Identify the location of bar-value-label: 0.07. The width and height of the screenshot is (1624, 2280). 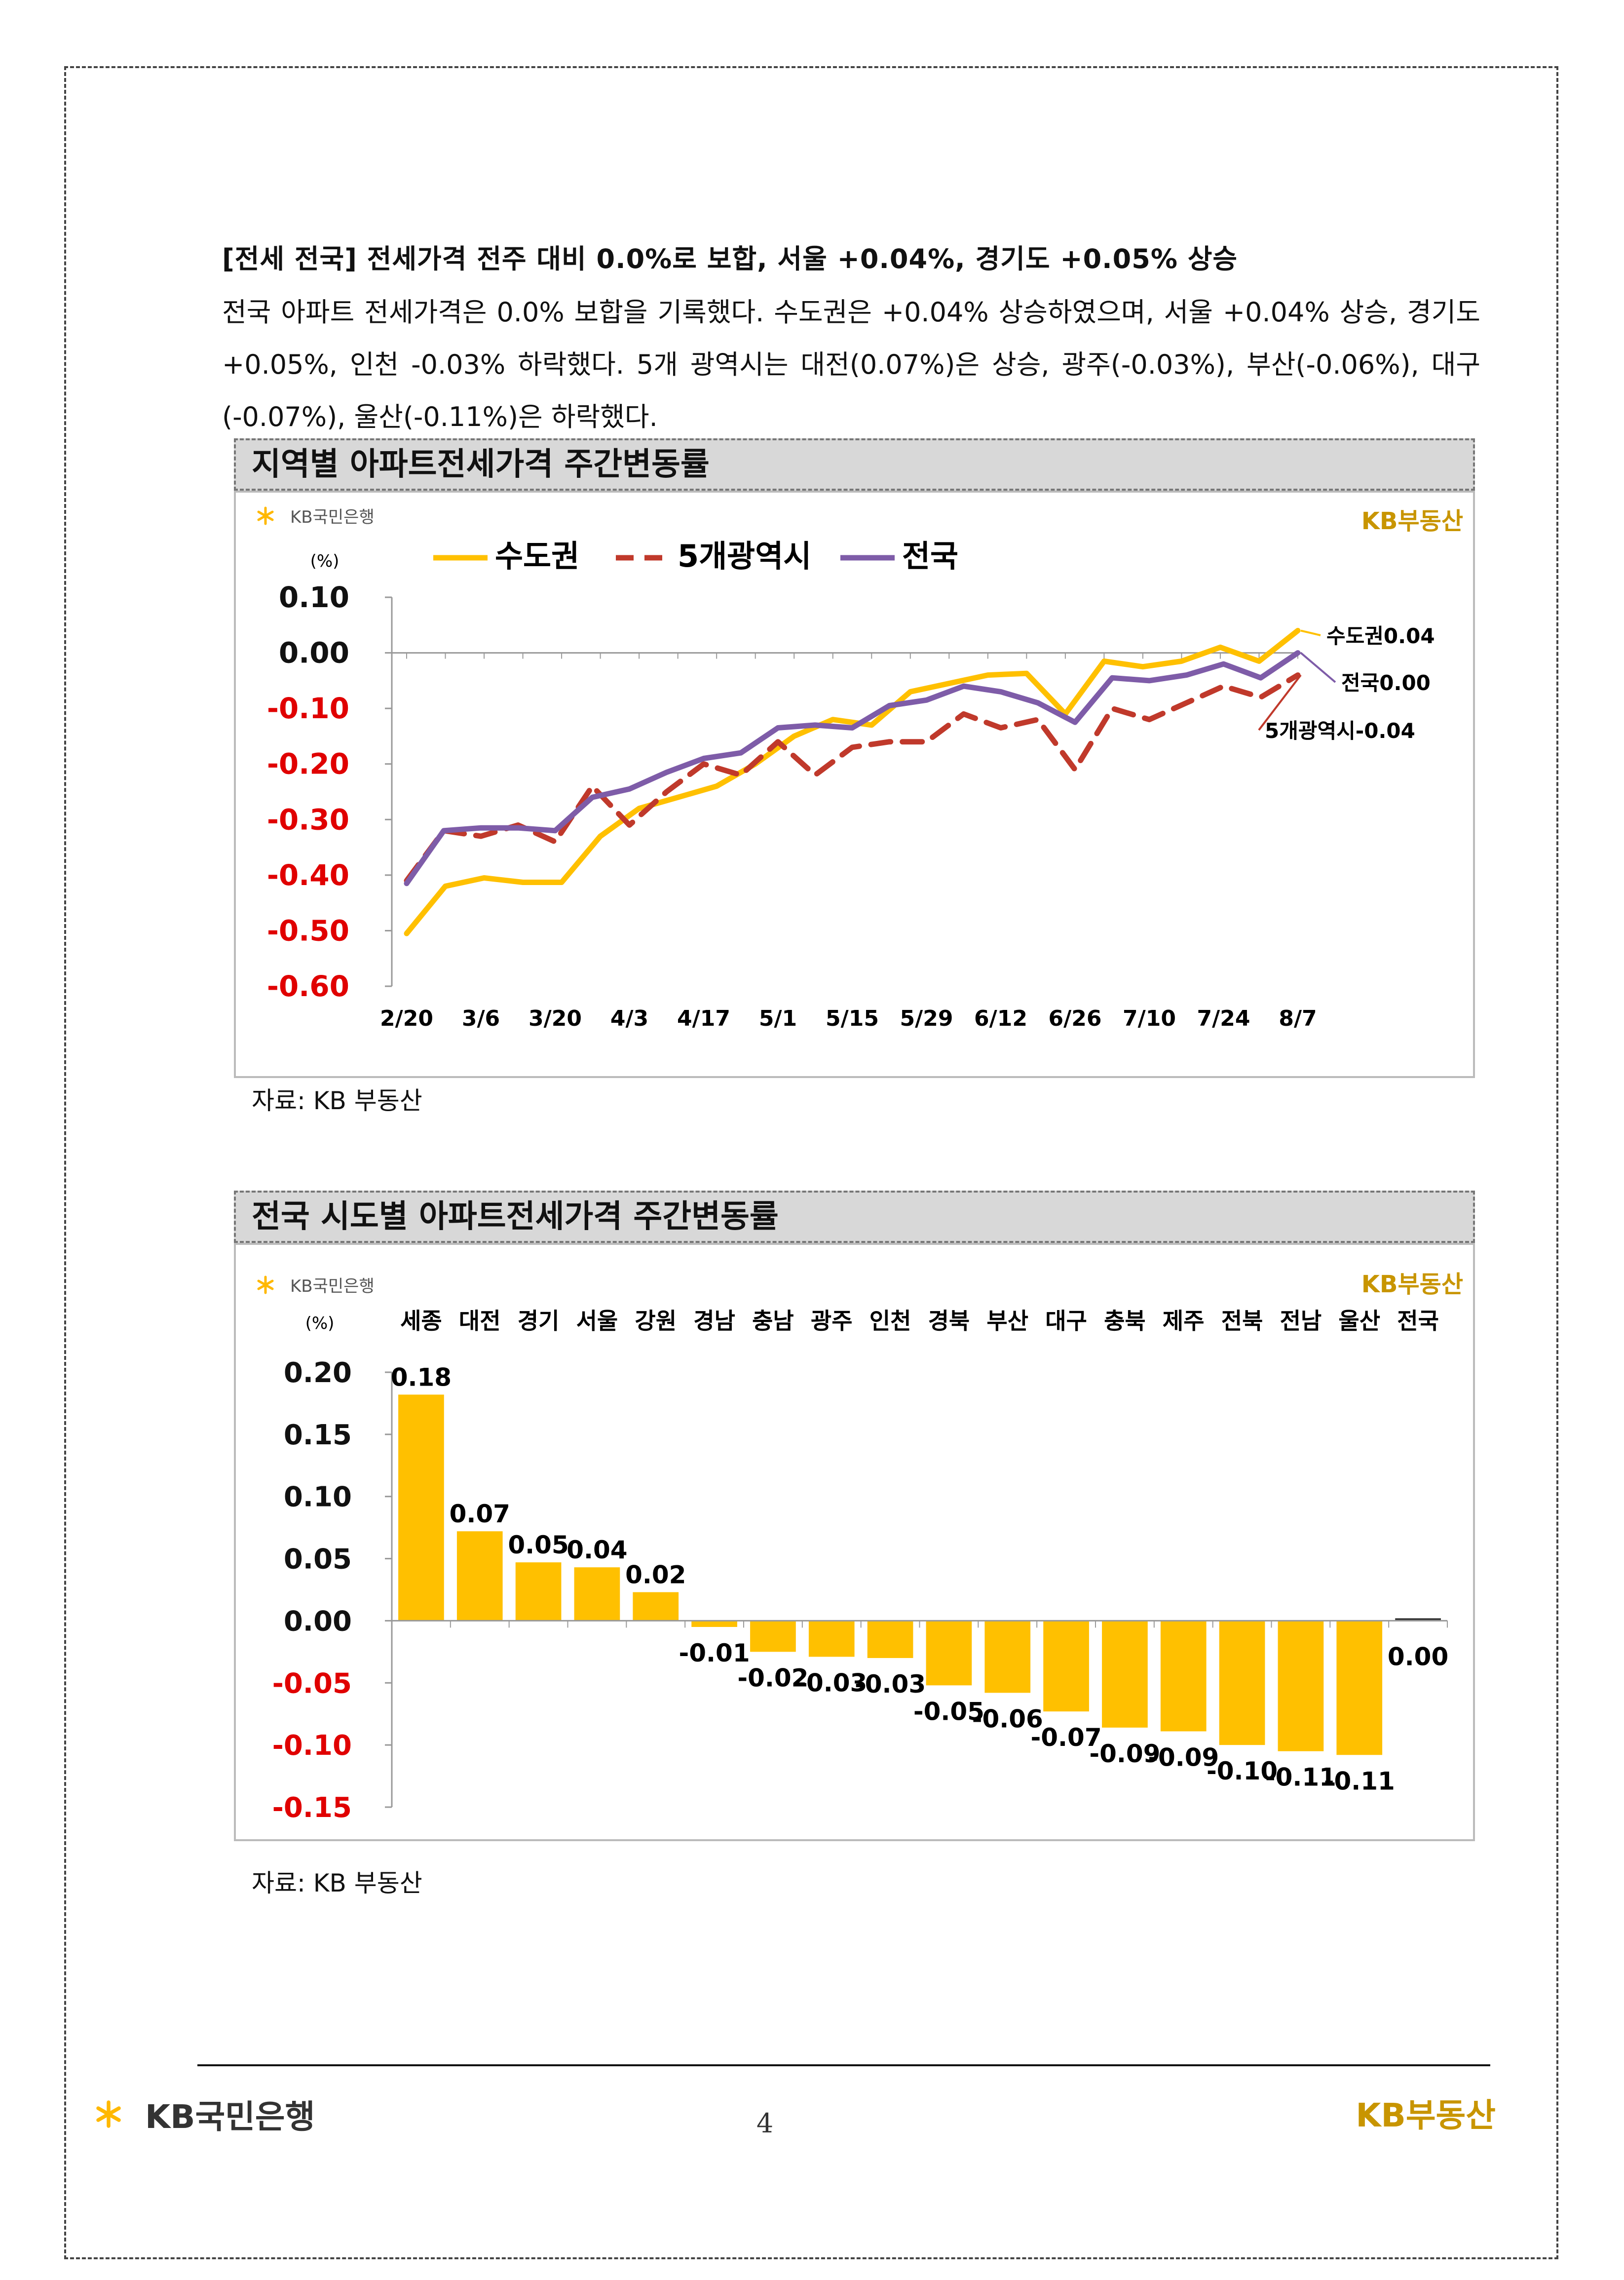
(480, 1514).